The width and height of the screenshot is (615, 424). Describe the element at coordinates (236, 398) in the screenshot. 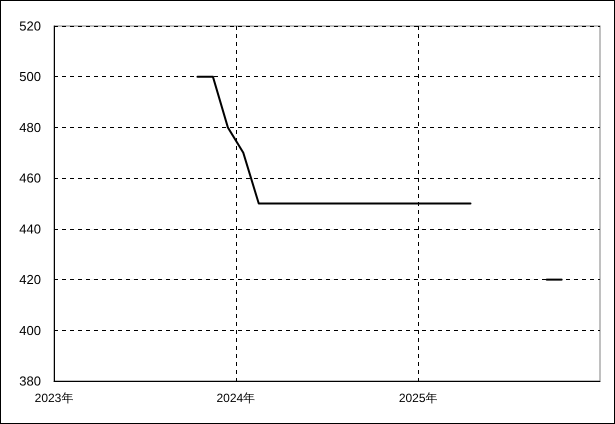

I see `x-tick-label: 2024年` at that location.